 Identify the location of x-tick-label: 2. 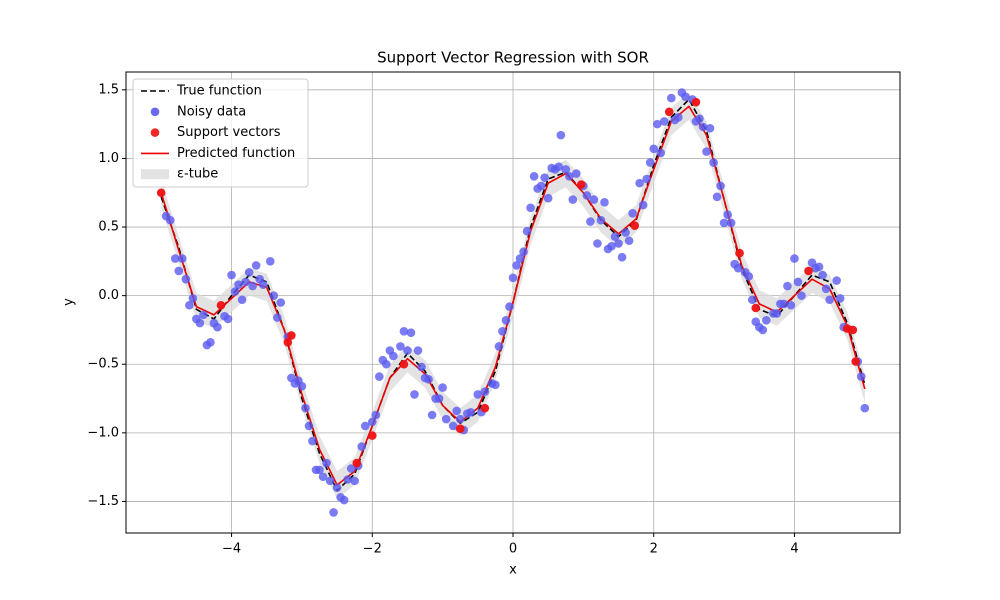
(654, 549).